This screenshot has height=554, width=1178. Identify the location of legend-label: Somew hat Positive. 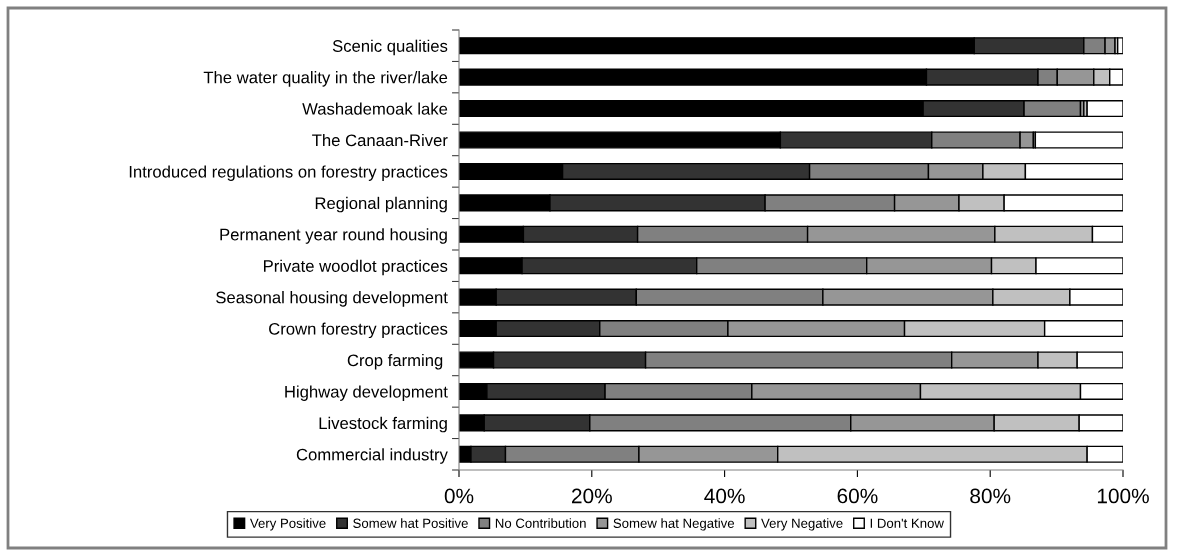
(410, 523).